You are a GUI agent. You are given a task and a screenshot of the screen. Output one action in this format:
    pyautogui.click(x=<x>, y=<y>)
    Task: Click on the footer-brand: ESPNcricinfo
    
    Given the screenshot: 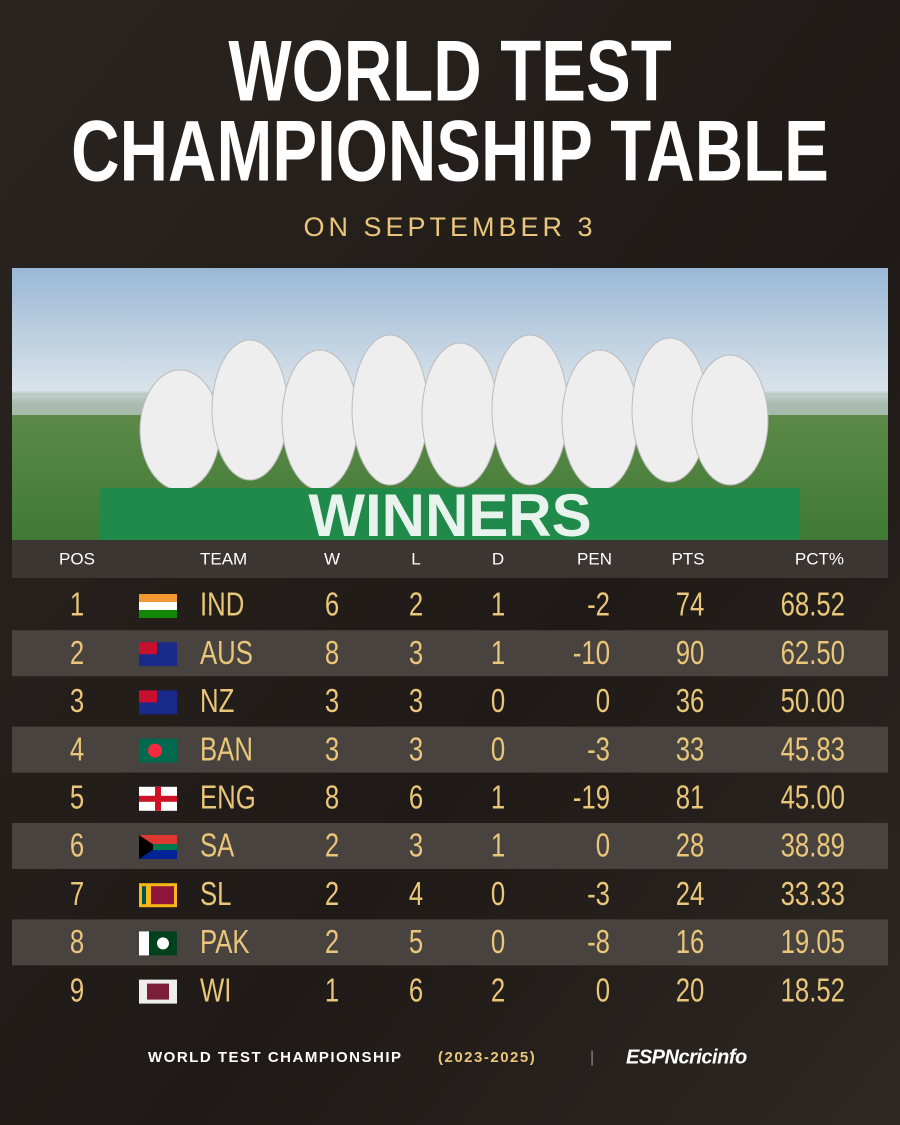 What is the action you would take?
    pyautogui.click(x=686, y=1057)
    